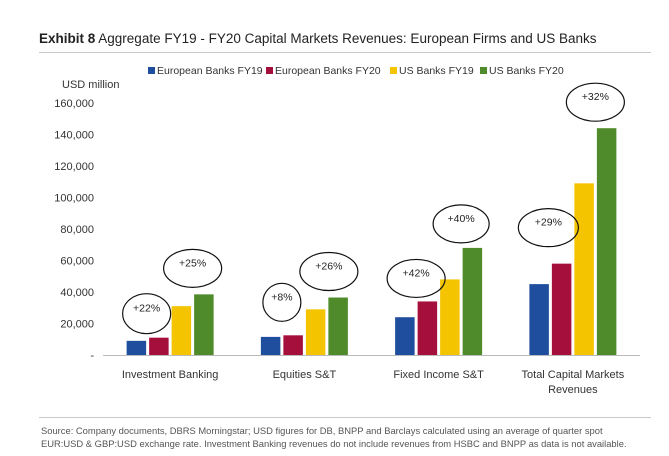 The image size is (669, 456). I want to click on y-tick-label-8: 160,000, so click(74, 104).